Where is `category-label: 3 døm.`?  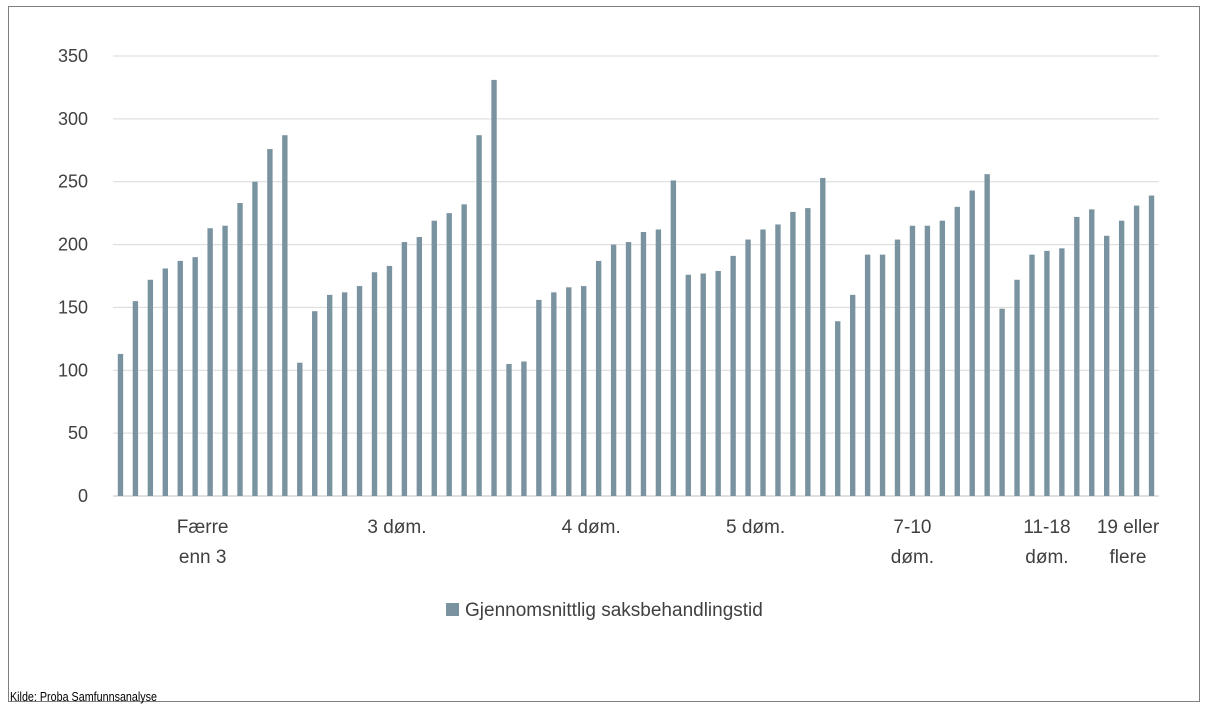
category-label: 3 døm. is located at coordinates (396, 527).